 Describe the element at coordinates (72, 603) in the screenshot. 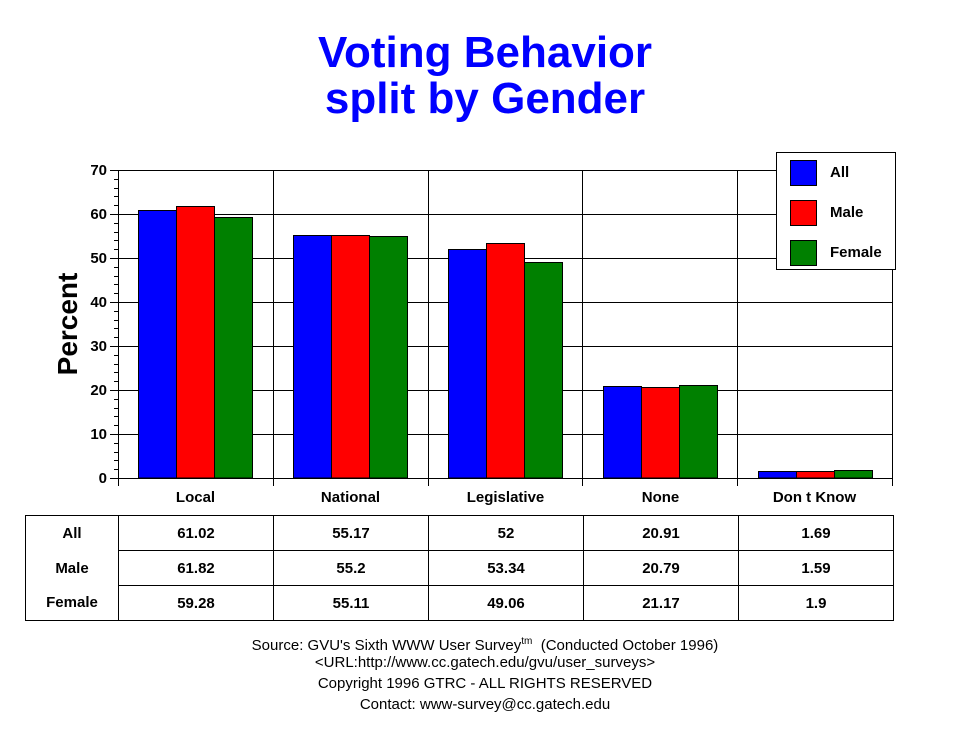

I see `table-row-header: Female` at that location.